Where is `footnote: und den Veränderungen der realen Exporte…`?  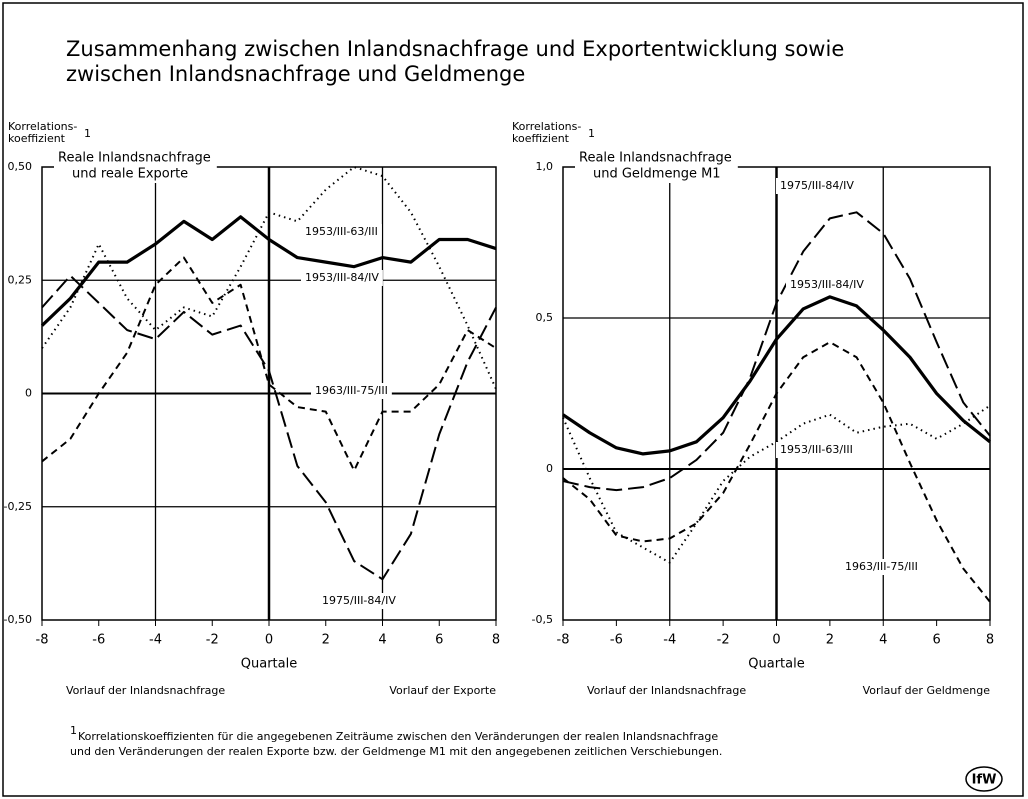 footnote: und den Veränderungen der realen Exporte… is located at coordinates (396, 751).